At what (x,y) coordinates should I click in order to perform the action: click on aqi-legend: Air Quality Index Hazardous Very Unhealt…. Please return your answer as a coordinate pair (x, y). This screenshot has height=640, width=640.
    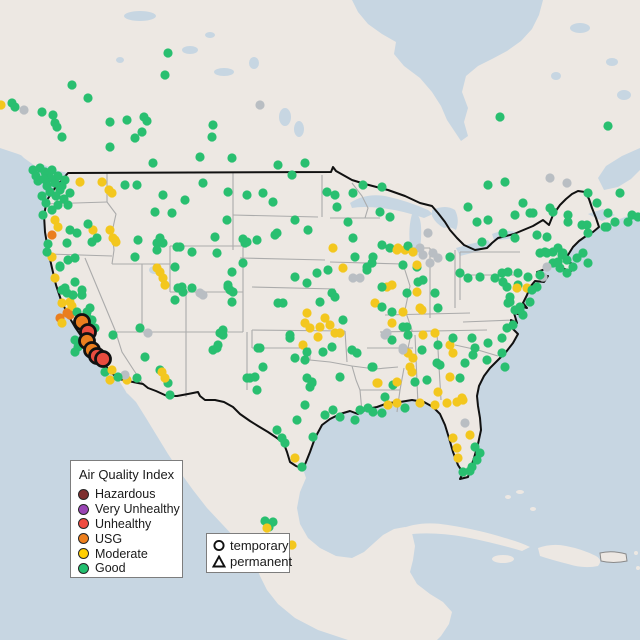
    Looking at the image, I should click on (126, 519).